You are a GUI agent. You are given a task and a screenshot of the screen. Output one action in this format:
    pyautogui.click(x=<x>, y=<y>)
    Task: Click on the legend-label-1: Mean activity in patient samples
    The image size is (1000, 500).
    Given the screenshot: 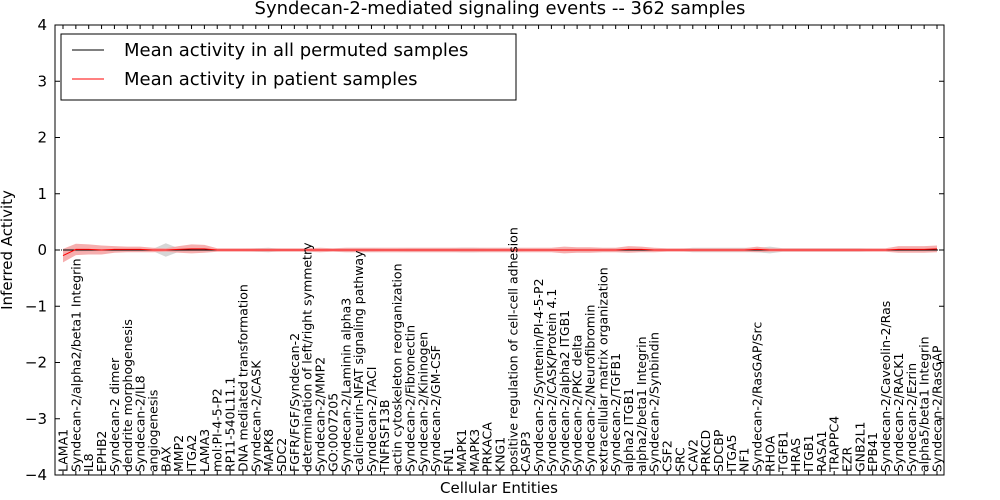 What is the action you would take?
    pyautogui.click(x=271, y=79)
    